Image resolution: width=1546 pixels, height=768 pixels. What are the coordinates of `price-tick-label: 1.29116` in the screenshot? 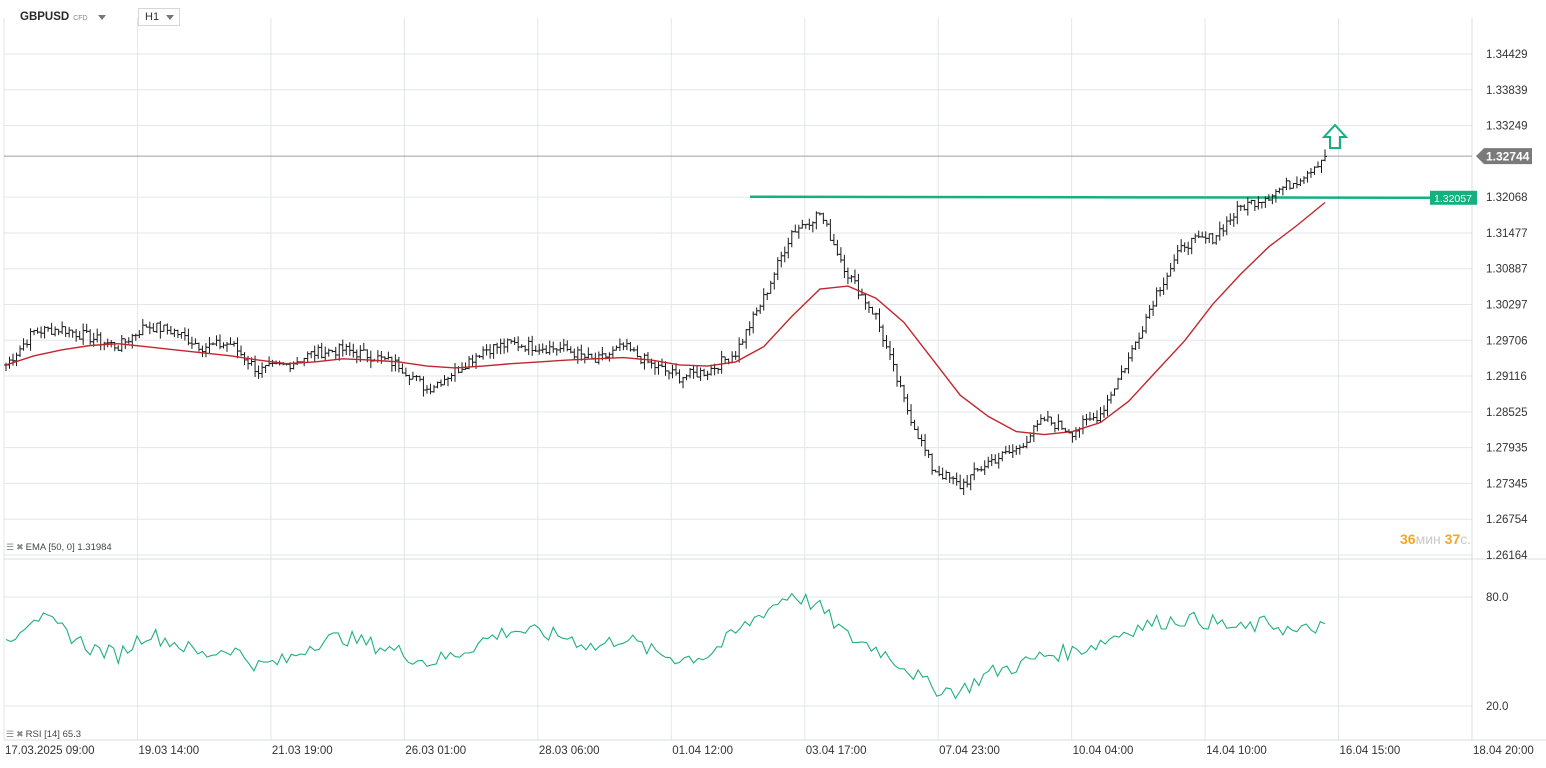 It's located at (1506, 377).